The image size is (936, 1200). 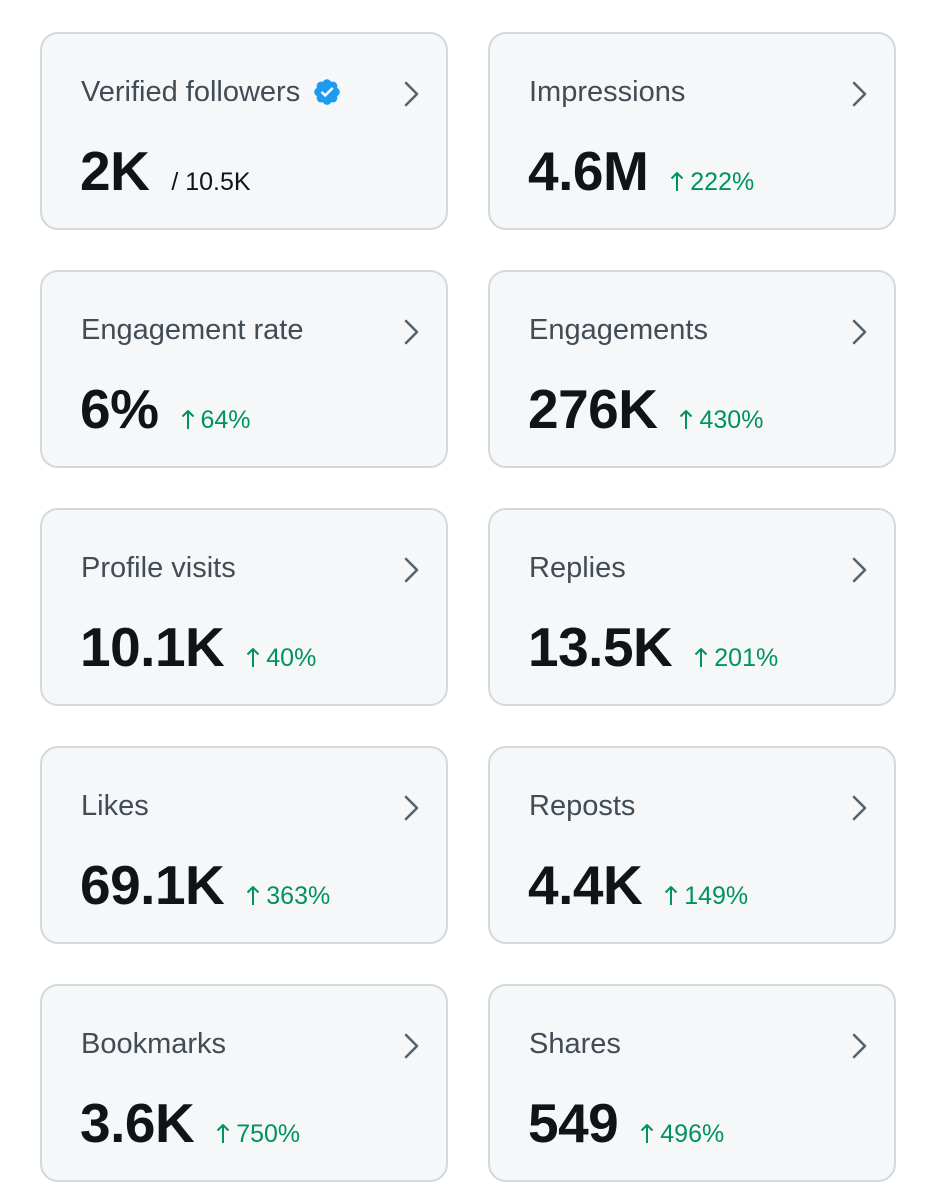 I want to click on metric-change-value: 40%, so click(x=291, y=658).